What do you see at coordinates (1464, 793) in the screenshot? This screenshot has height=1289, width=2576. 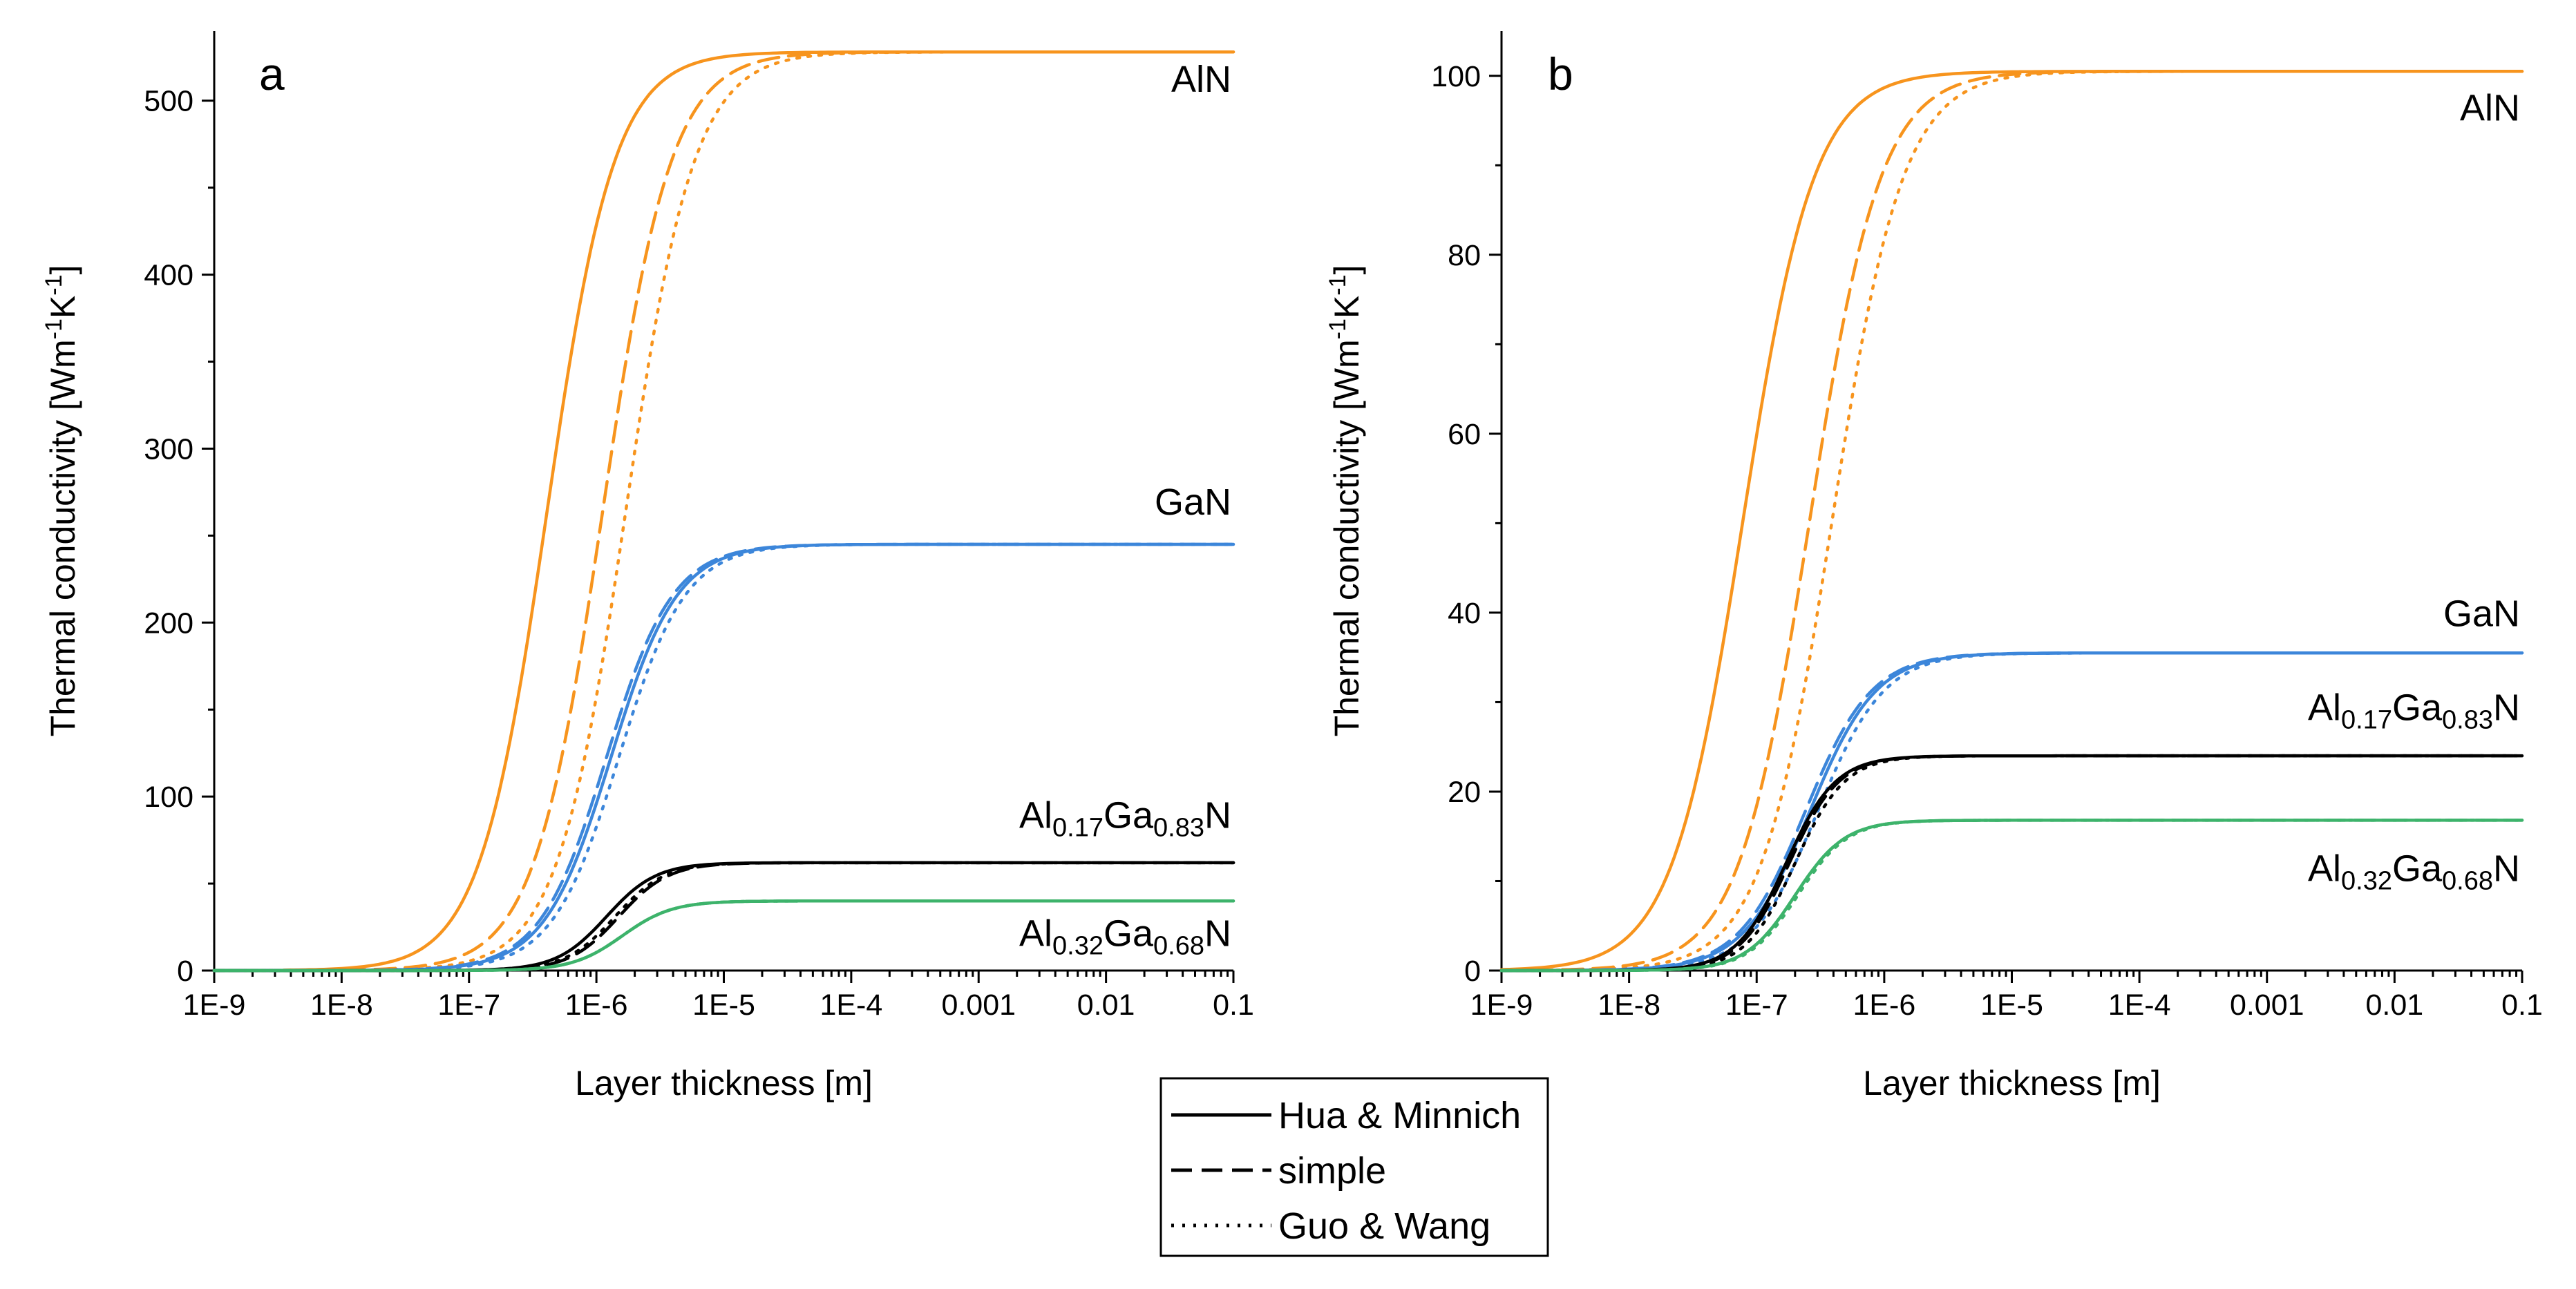 I see `y-tick-label: 20` at bounding box center [1464, 793].